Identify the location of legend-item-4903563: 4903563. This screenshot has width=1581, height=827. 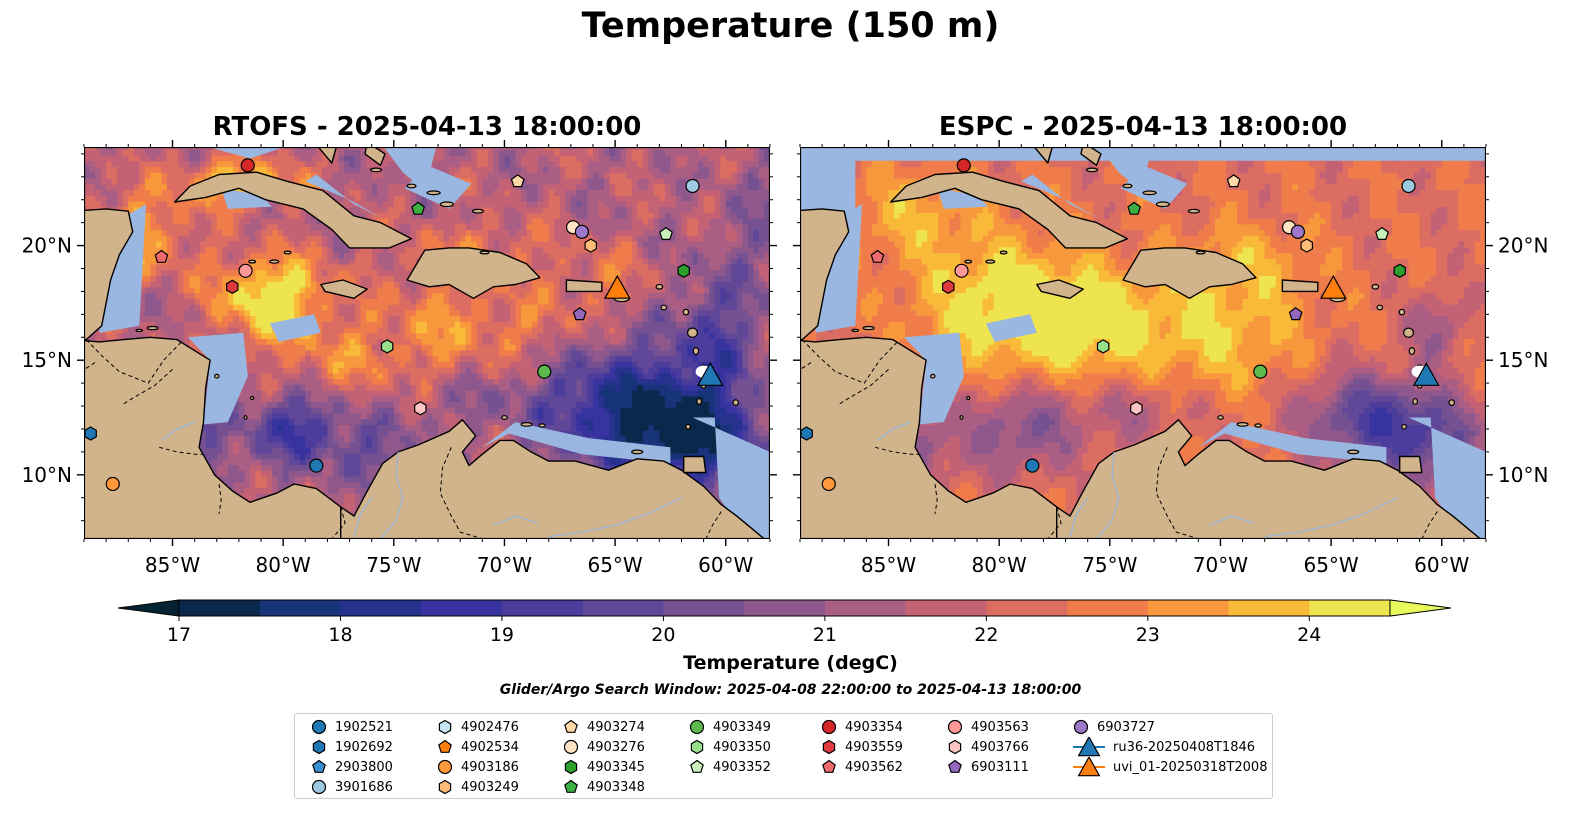
(987, 727).